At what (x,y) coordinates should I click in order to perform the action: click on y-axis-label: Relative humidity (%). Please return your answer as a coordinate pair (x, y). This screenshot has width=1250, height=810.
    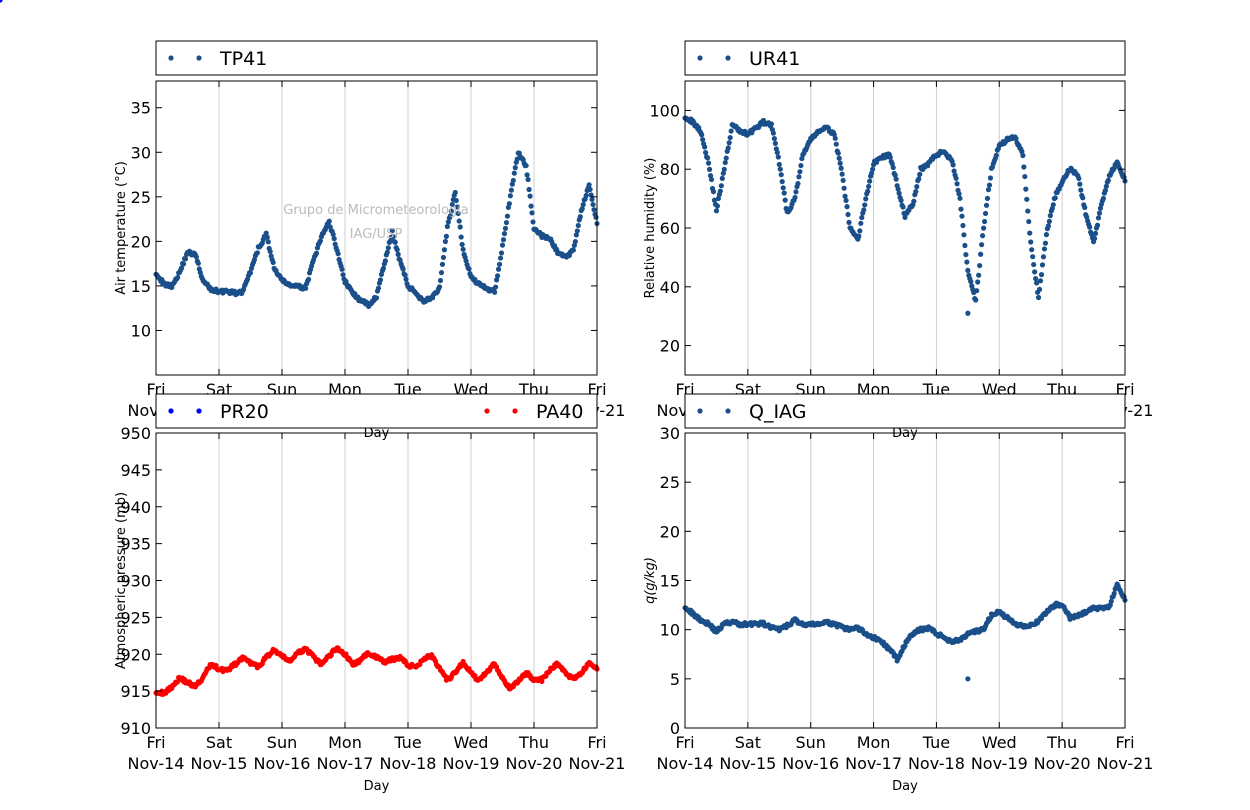
    Looking at the image, I should click on (650, 228).